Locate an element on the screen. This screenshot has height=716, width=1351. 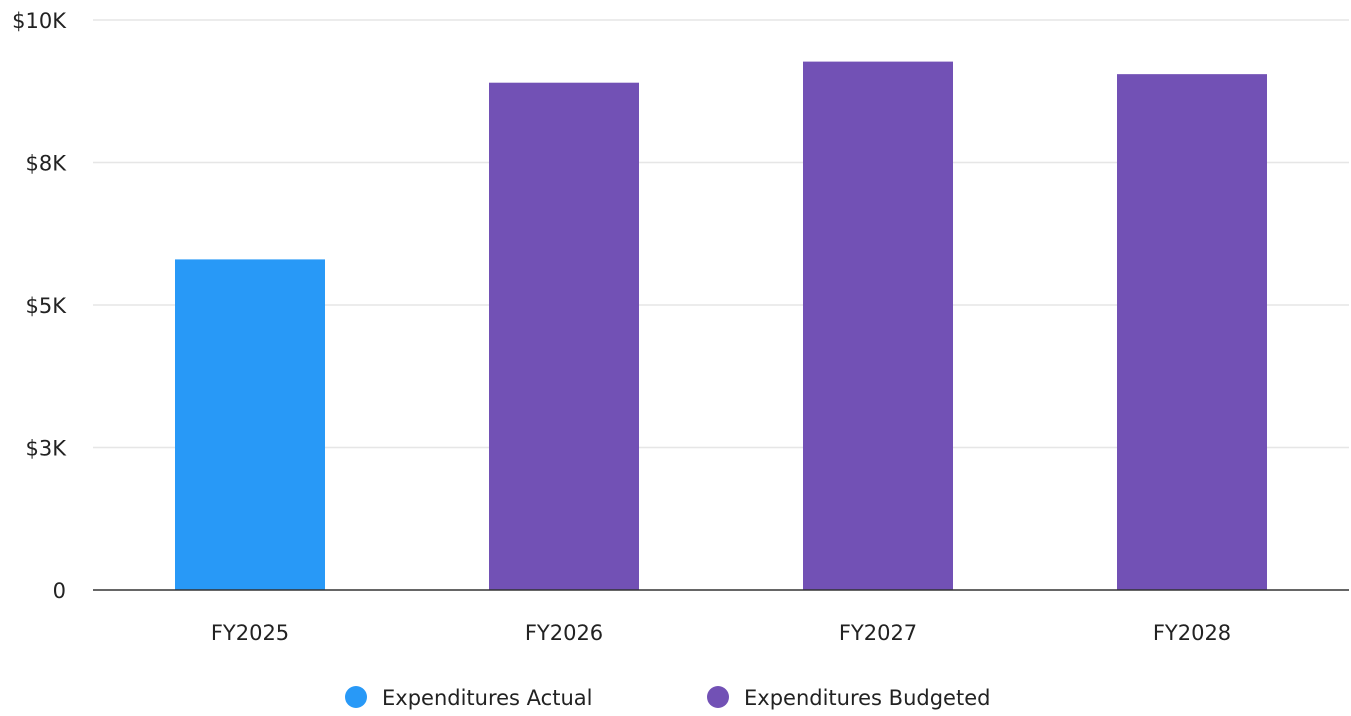
legend-item-budgeted: Expenditures Budgeted is located at coordinates (848, 698).